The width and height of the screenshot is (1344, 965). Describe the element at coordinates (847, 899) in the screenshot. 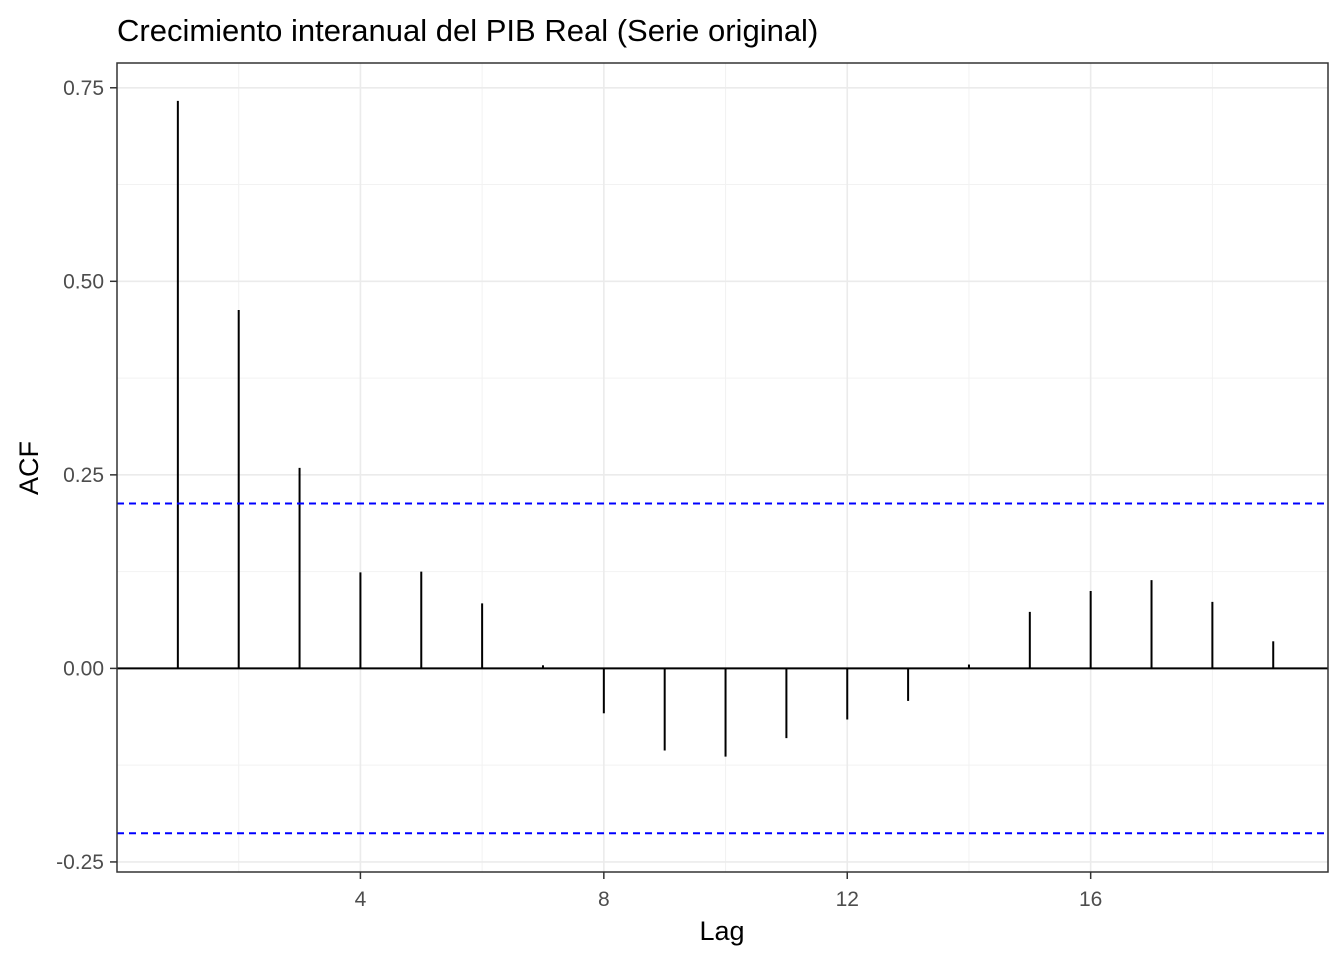

I see `x-tick-label: 12` at that location.